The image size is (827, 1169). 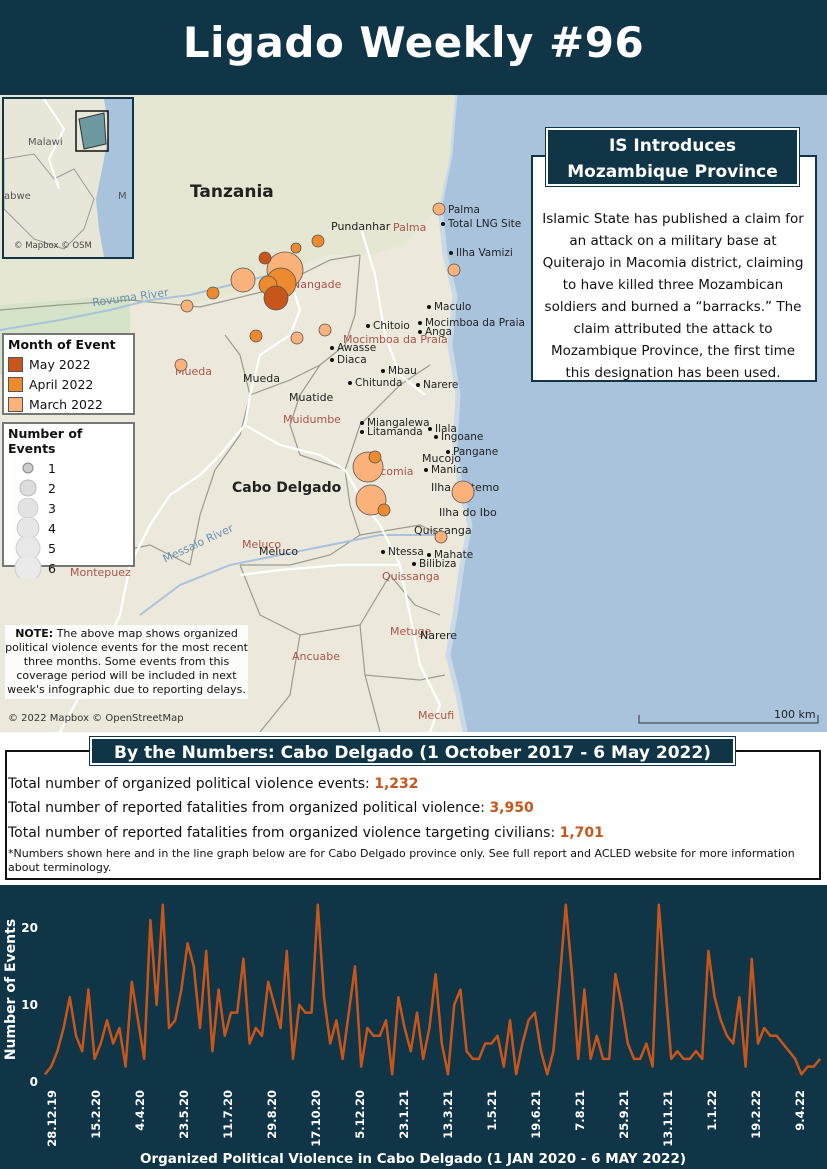 I want to click on town-label: Ingoane, so click(x=458, y=437).